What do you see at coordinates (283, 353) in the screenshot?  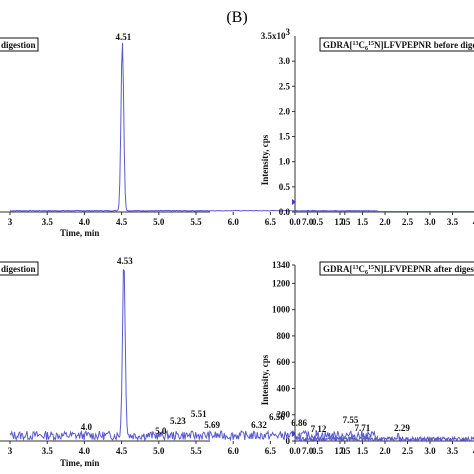 I see `y-ticks-bottom-right: 0 200 400 600 800 1000 1200 1340` at bounding box center [283, 353].